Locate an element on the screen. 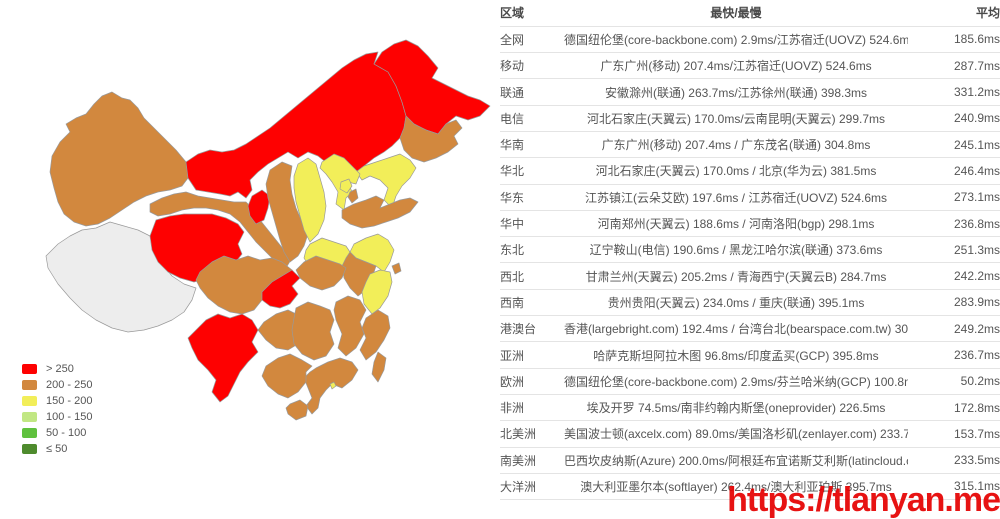 Image resolution: width=1000 pixels, height=519 pixels. cell-region: 华东 is located at coordinates (532, 197).